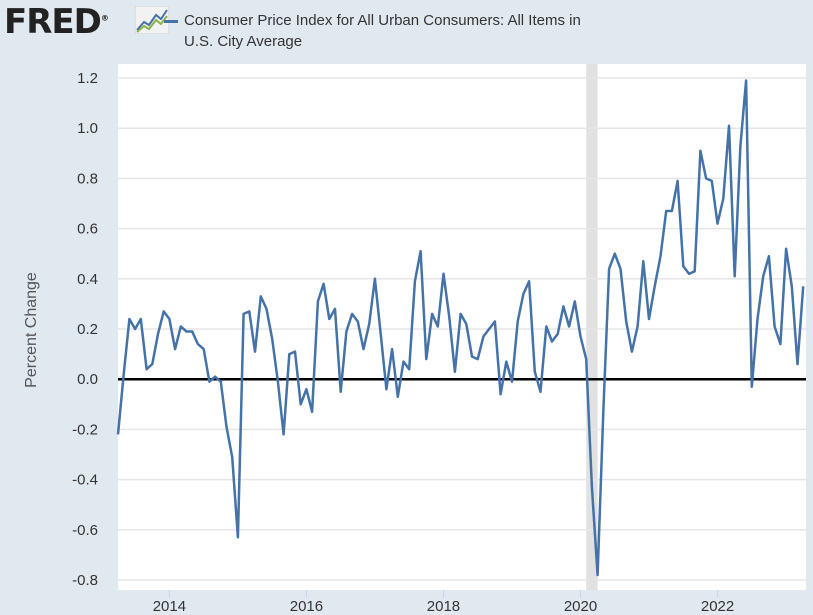 Image resolution: width=813 pixels, height=615 pixels. I want to click on y-tick-label: 0.4, so click(87, 279).